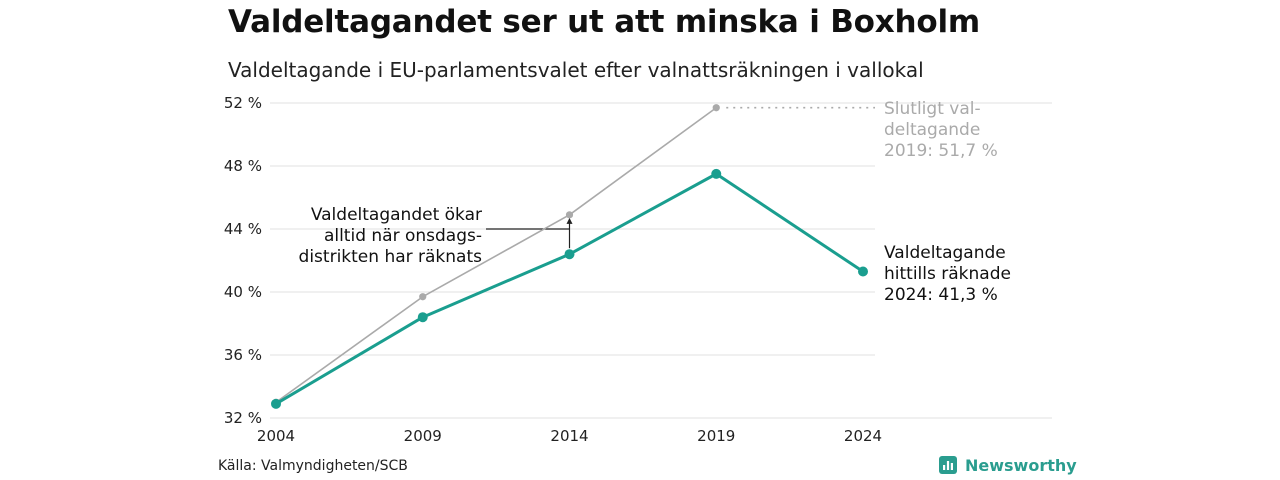 This screenshot has height=480, width=1280. What do you see at coordinates (403, 236) in the screenshot?
I see `annotation-line: alltid när onsdags-` at bounding box center [403, 236].